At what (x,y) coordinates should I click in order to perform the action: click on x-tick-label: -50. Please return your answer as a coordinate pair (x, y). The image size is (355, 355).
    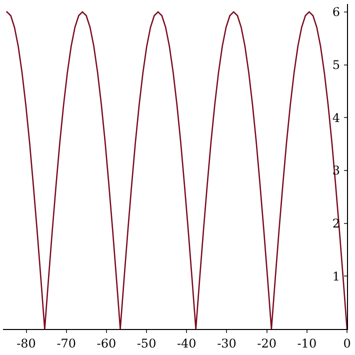
    Looking at the image, I should click on (146, 343).